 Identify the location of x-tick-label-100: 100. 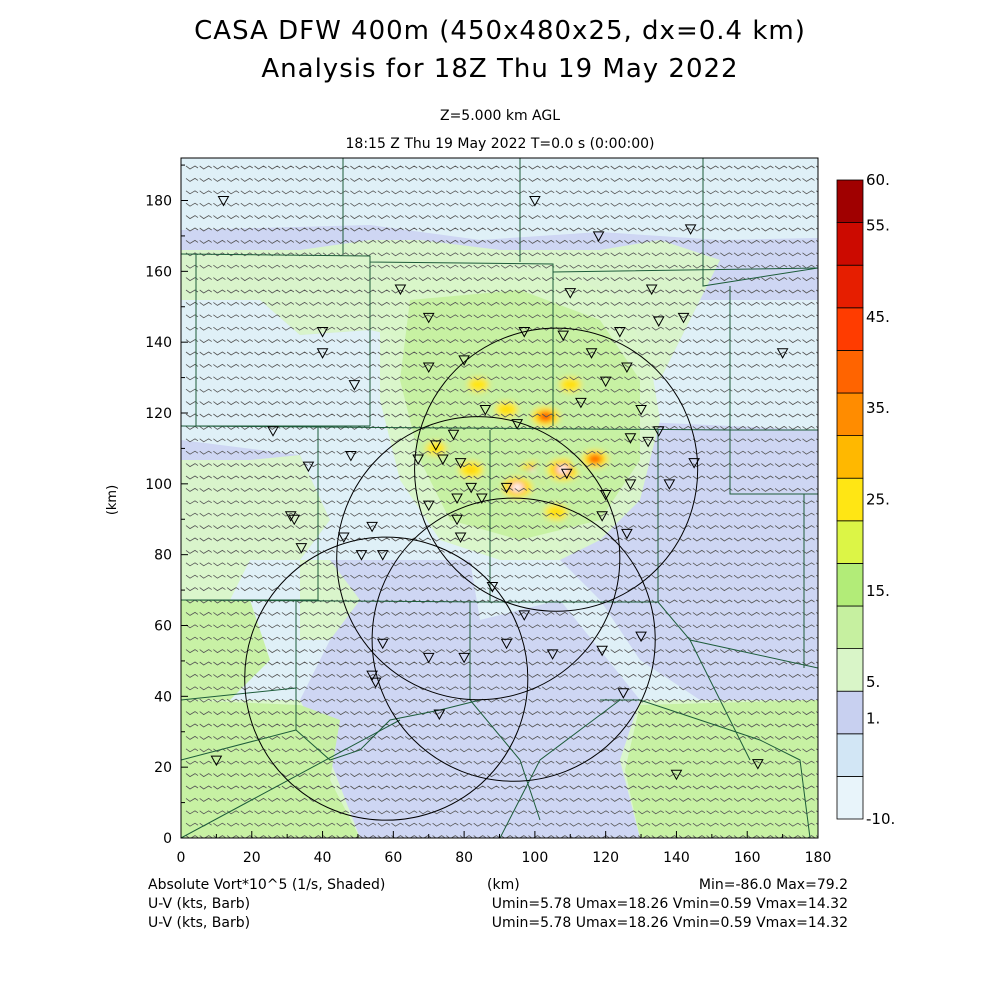
(535, 858).